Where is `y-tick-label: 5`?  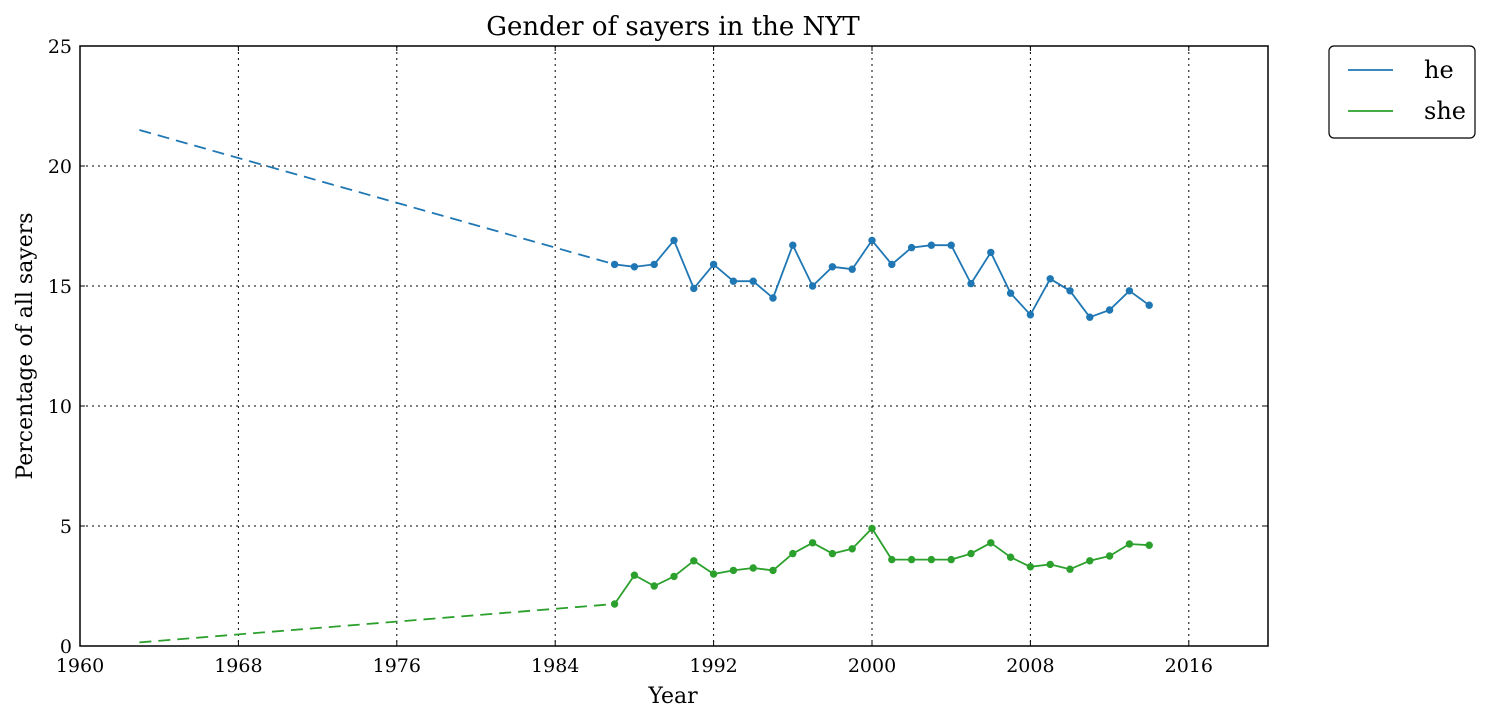 y-tick-label: 5 is located at coordinates (66, 527).